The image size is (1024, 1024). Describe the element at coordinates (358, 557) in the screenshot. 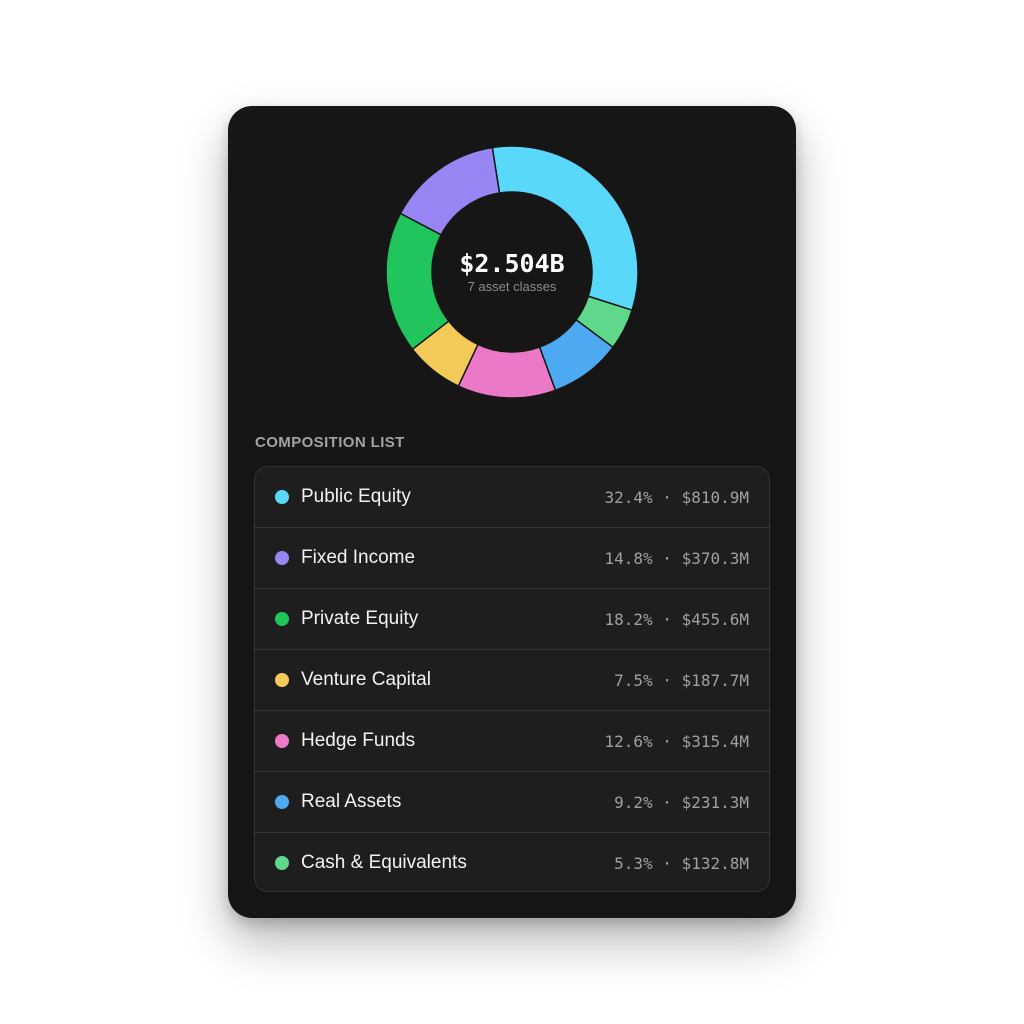

I see `asset-class-name: Fixed Income` at that location.